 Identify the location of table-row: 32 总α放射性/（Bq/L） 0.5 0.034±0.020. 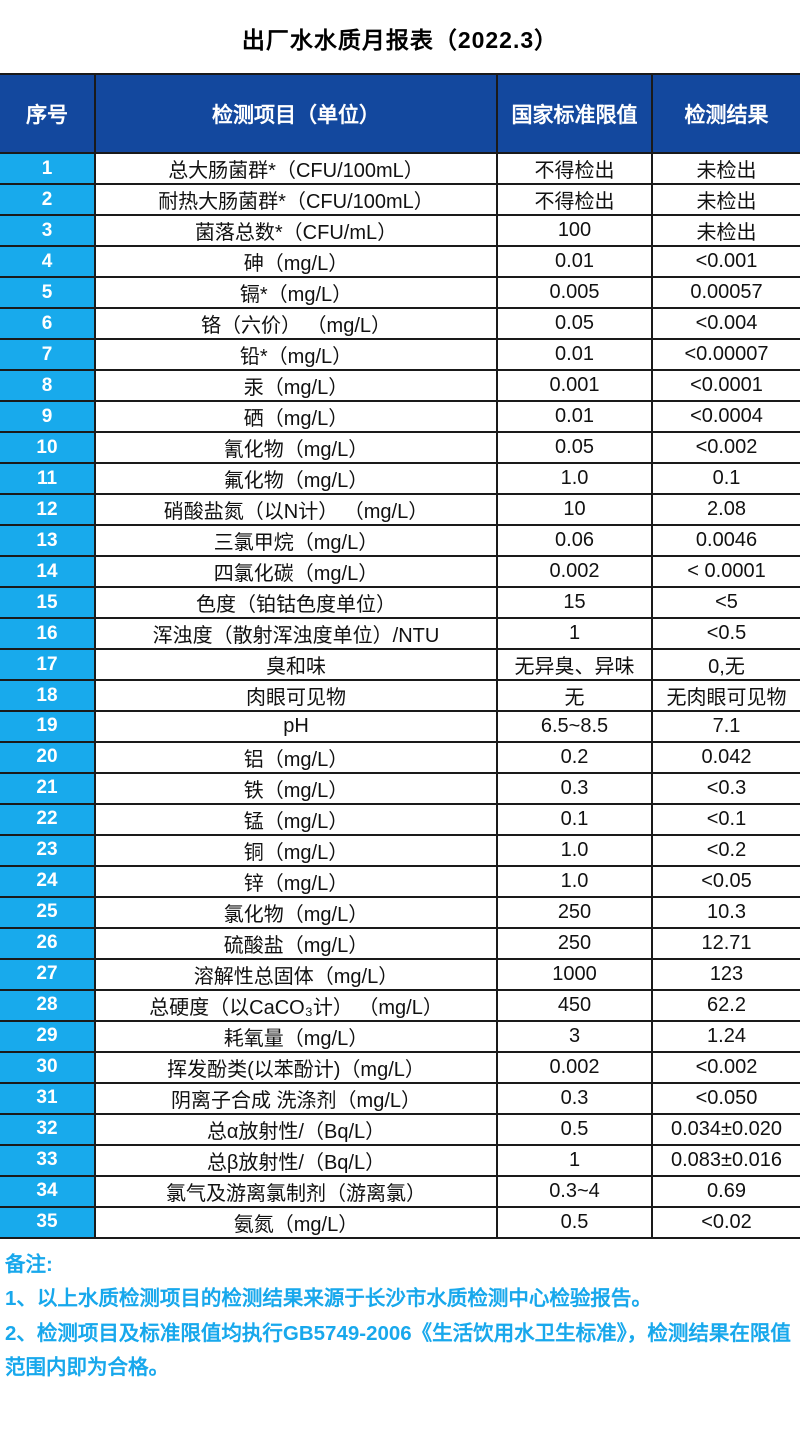
(400, 1129).